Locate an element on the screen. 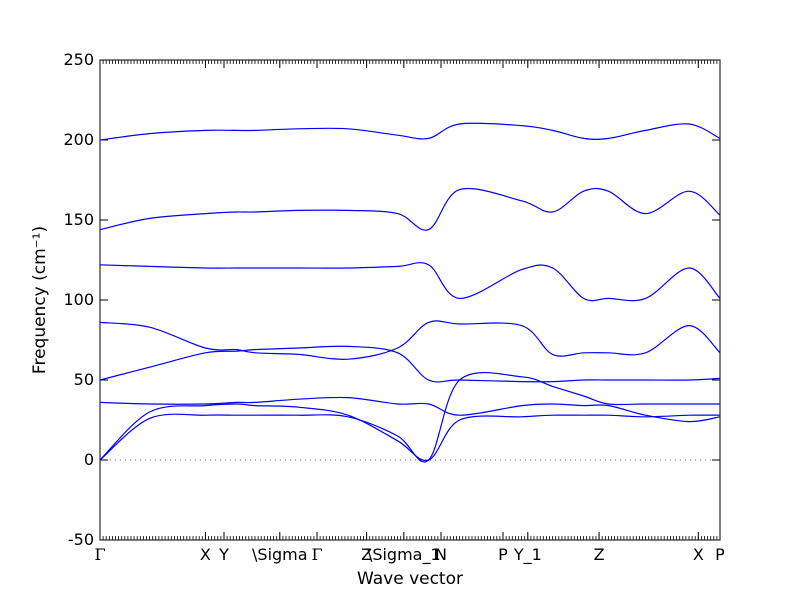  x-tick-label: Y is located at coordinates (223, 554).